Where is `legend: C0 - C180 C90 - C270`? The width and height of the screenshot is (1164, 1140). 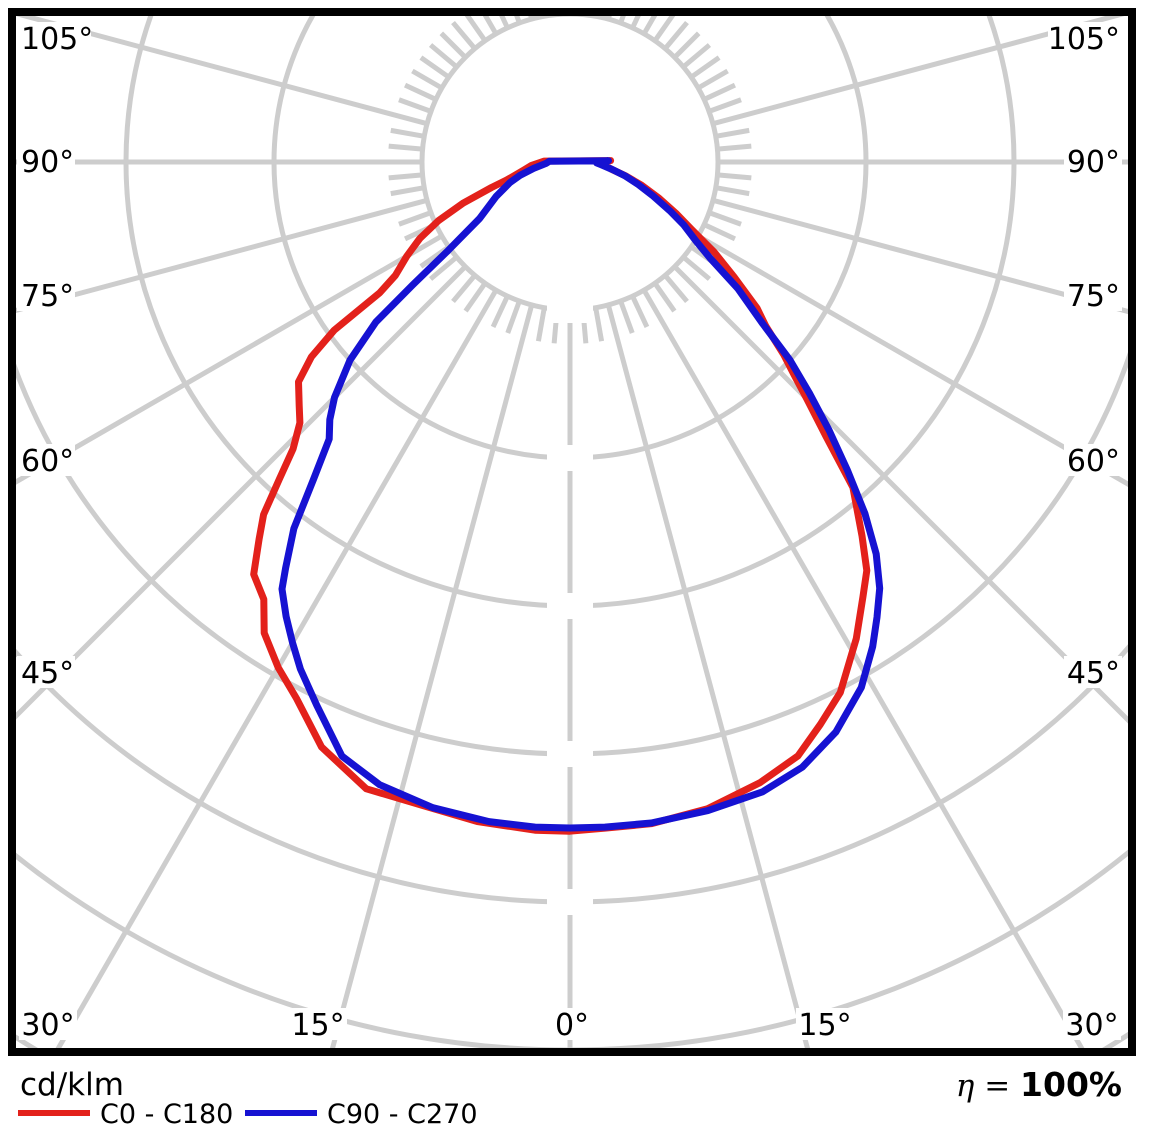
legend: C0 - C180 C90 - C270 is located at coordinates (248, 1114).